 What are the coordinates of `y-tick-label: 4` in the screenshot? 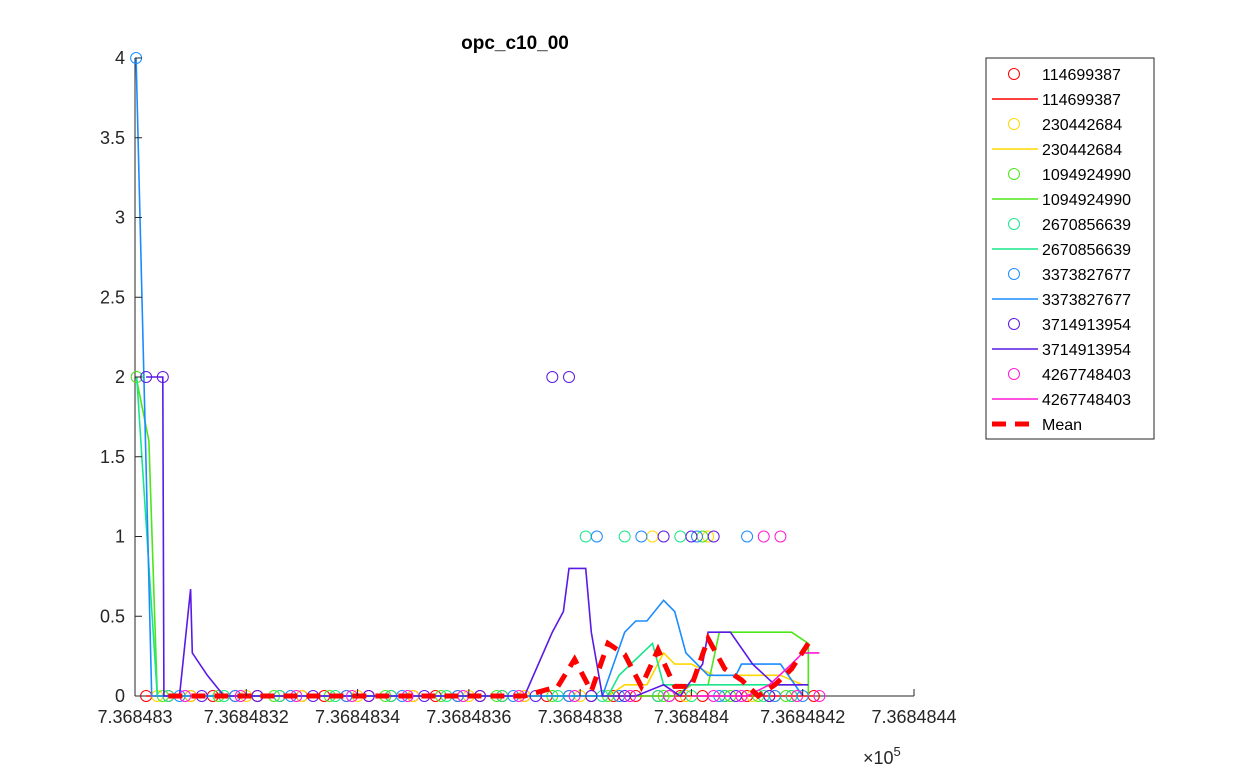 It's located at (120, 58).